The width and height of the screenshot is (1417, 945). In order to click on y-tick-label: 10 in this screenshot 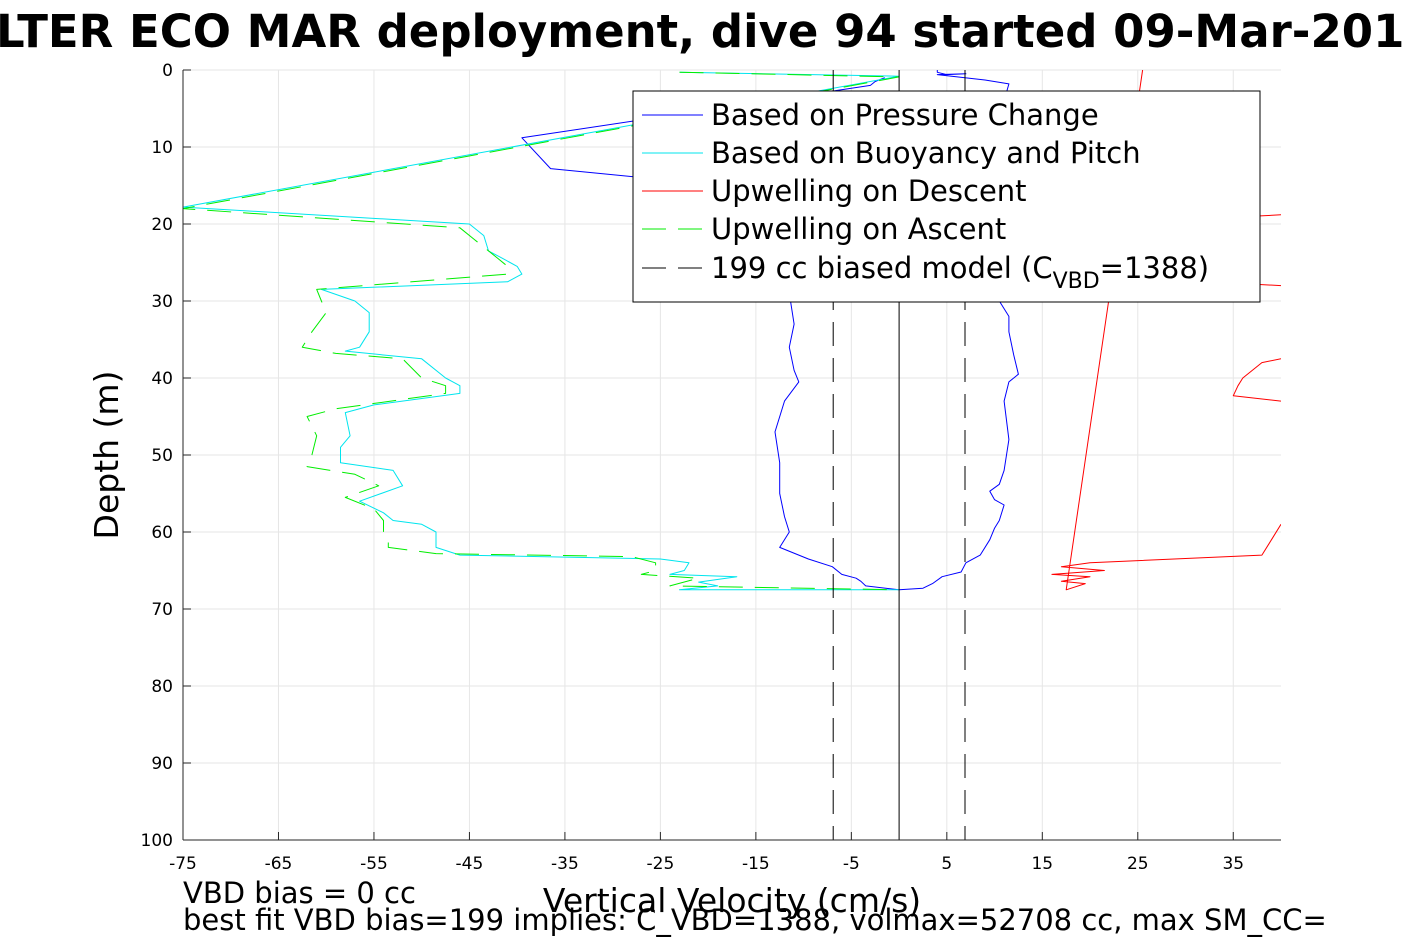, I will do `click(162, 148)`.